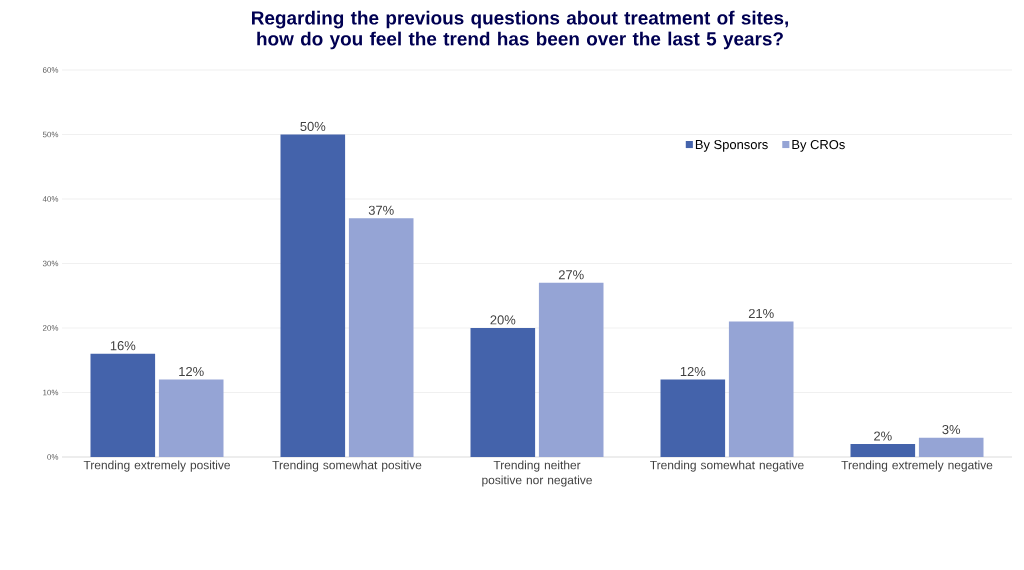 This screenshot has width=1024, height=570. I want to click on data-label: 50%, so click(313, 126).